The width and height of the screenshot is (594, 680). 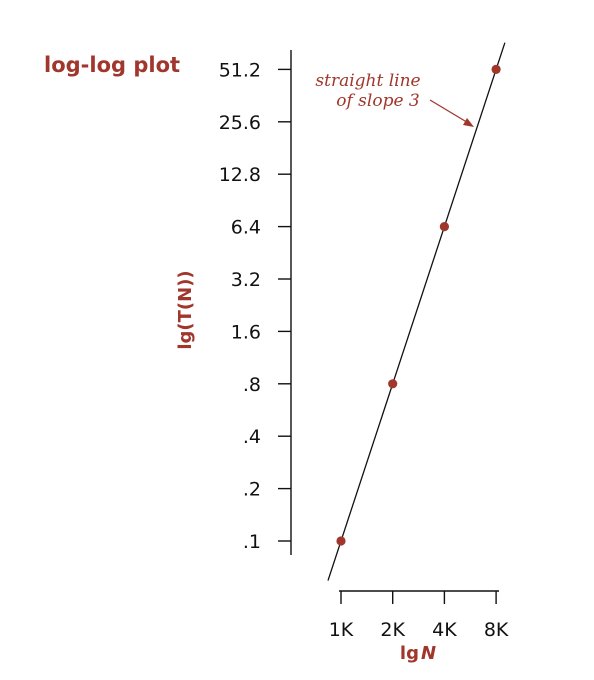 I want to click on y-tick-label: 51.2, so click(x=240, y=70).